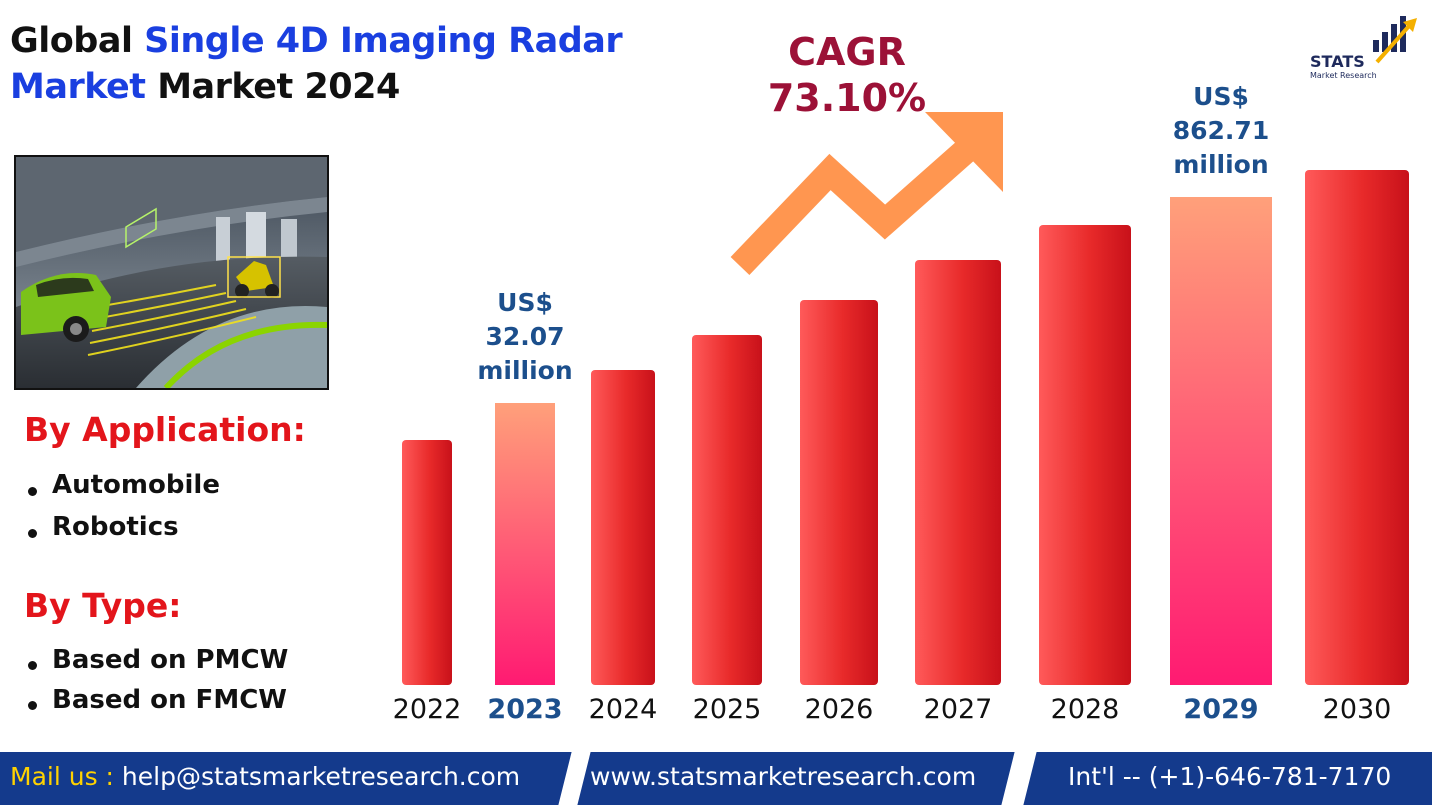 The image size is (1432, 805). Describe the element at coordinates (156, 665) in the screenshot. I see `list-item: Based on PMCW` at that location.